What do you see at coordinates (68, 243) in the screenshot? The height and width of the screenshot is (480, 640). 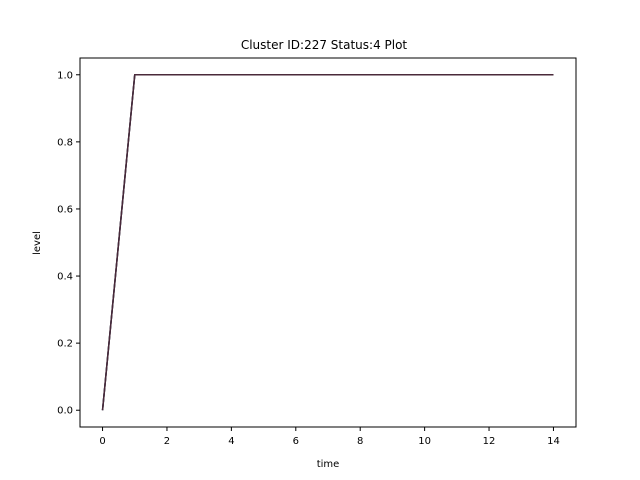 I see `y-axis: 0.0 0.2 0.4 0.6 0.8 1.0` at bounding box center [68, 243].